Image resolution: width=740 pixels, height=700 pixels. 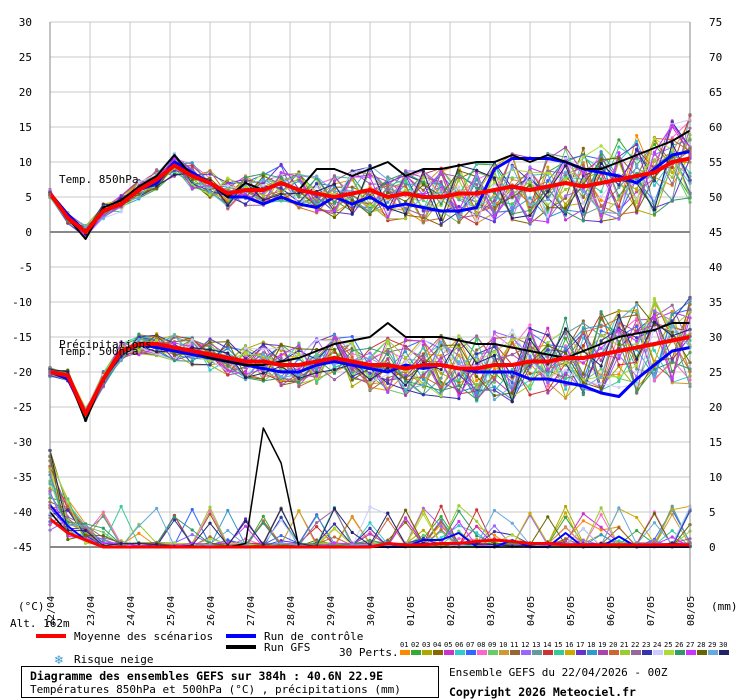 I want to click on y-tick-right: 25, so click(x=715, y=372).